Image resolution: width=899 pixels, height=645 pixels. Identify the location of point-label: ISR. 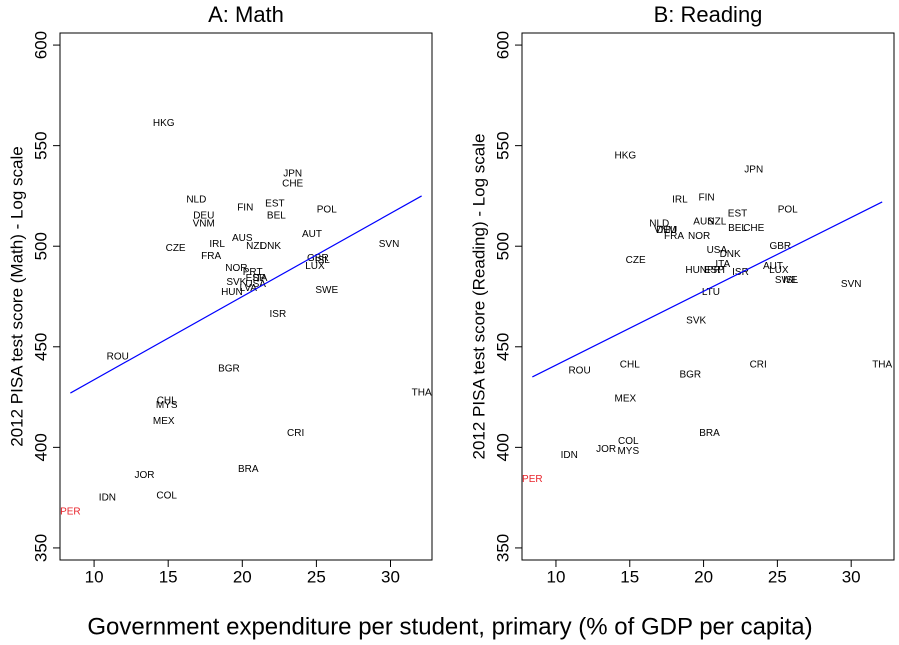
(278, 314).